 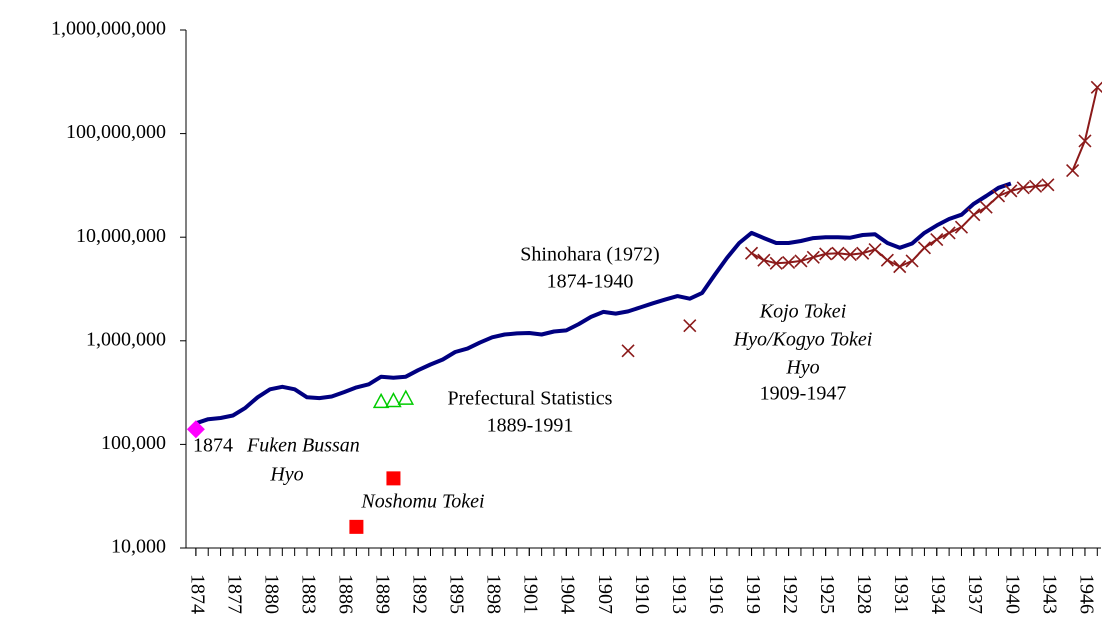 What do you see at coordinates (605, 594) in the screenshot?
I see `x-tick-label: 1907` at bounding box center [605, 594].